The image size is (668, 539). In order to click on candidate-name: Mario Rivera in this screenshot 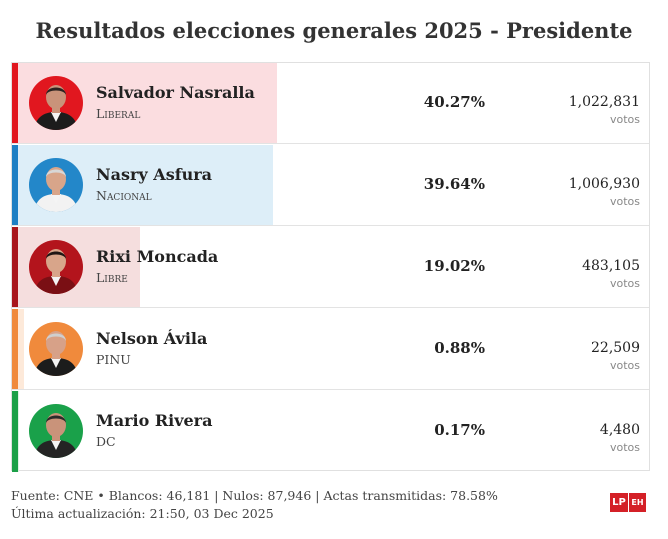, I will do `click(154, 420)`.